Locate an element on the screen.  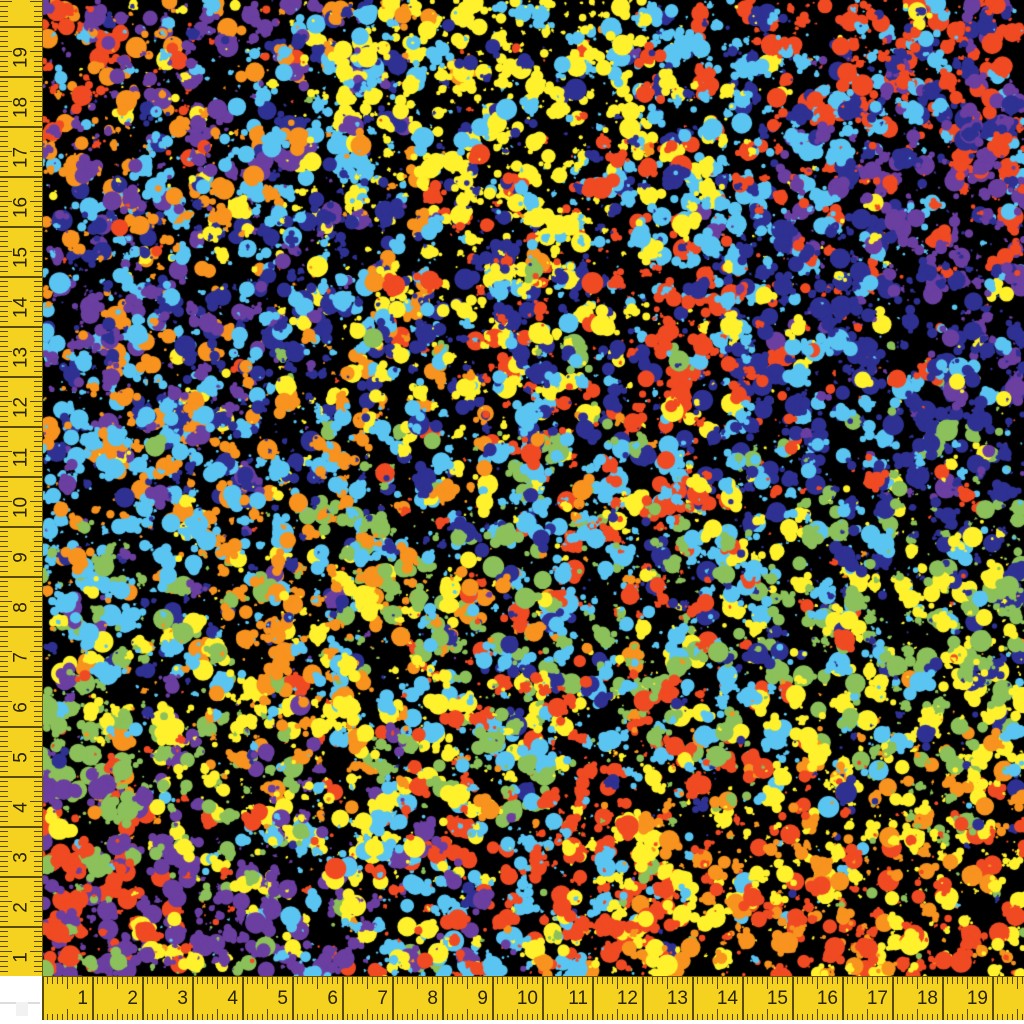
vertical-ruler-label: 12 is located at coordinates (21, 407).